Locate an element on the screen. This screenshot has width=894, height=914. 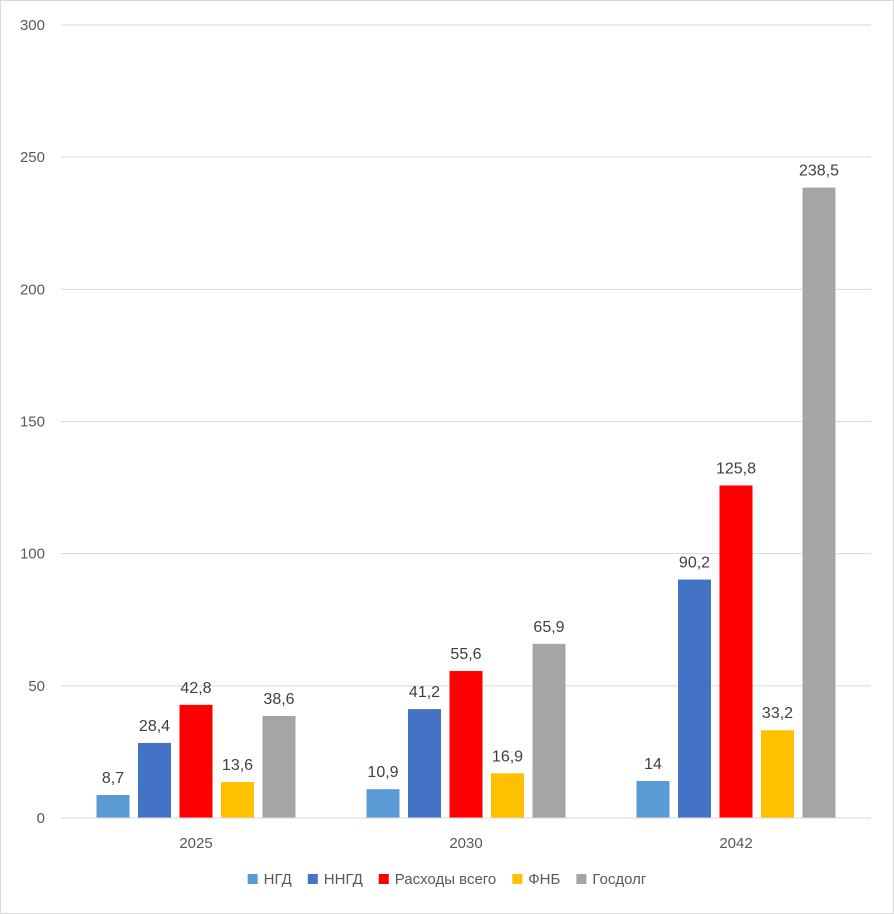
y-tick-label: 150 is located at coordinates (32, 422).